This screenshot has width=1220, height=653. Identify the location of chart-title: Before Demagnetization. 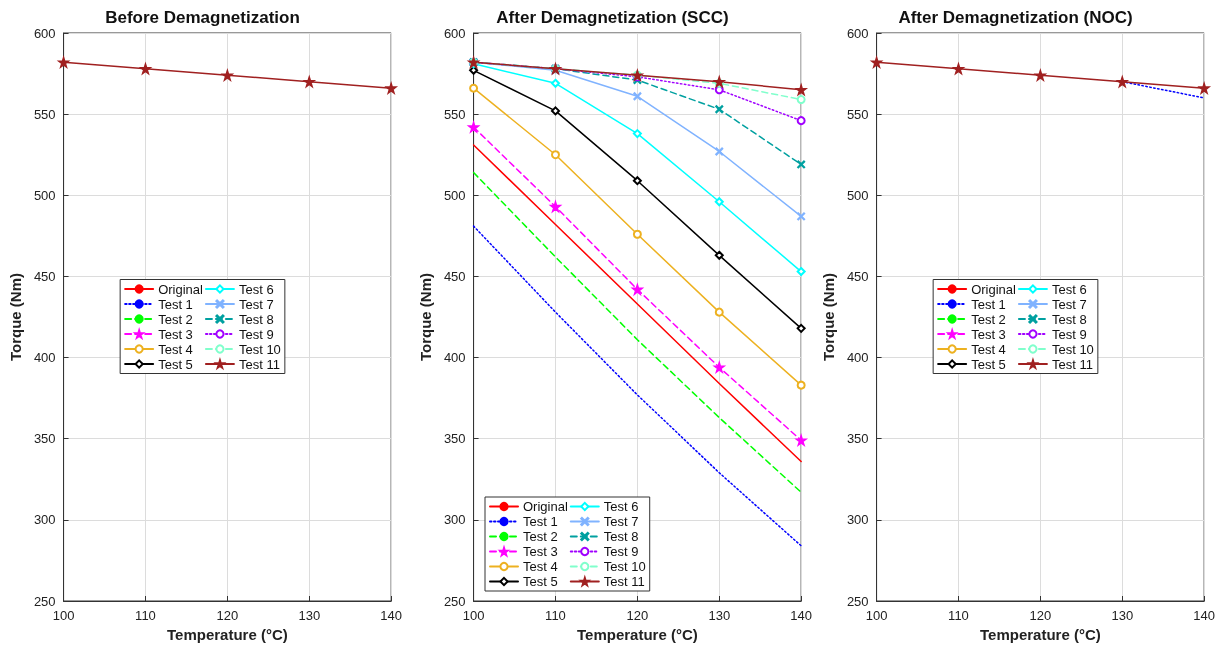
(202, 17).